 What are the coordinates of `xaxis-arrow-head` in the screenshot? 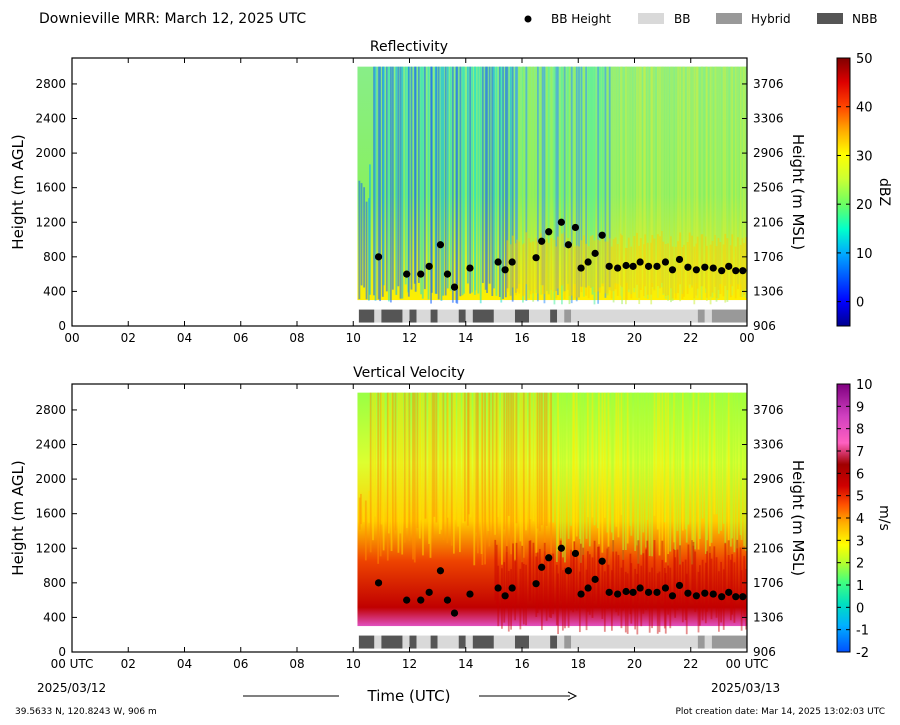 It's located at (572, 696).